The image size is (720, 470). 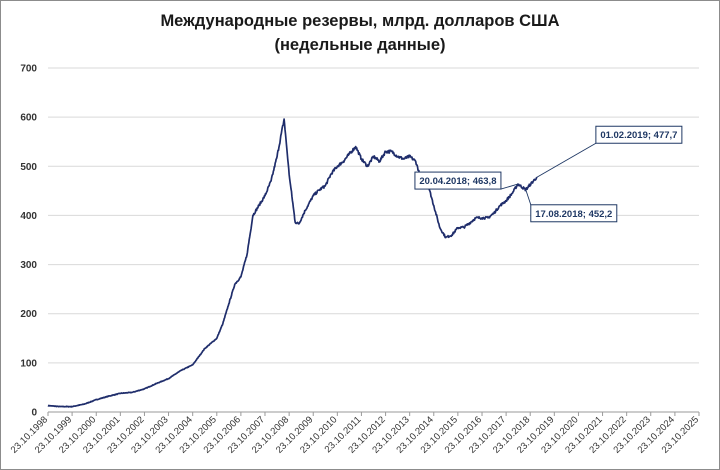 What do you see at coordinates (28, 363) in the screenshot?
I see `y-tick-label: 100` at bounding box center [28, 363].